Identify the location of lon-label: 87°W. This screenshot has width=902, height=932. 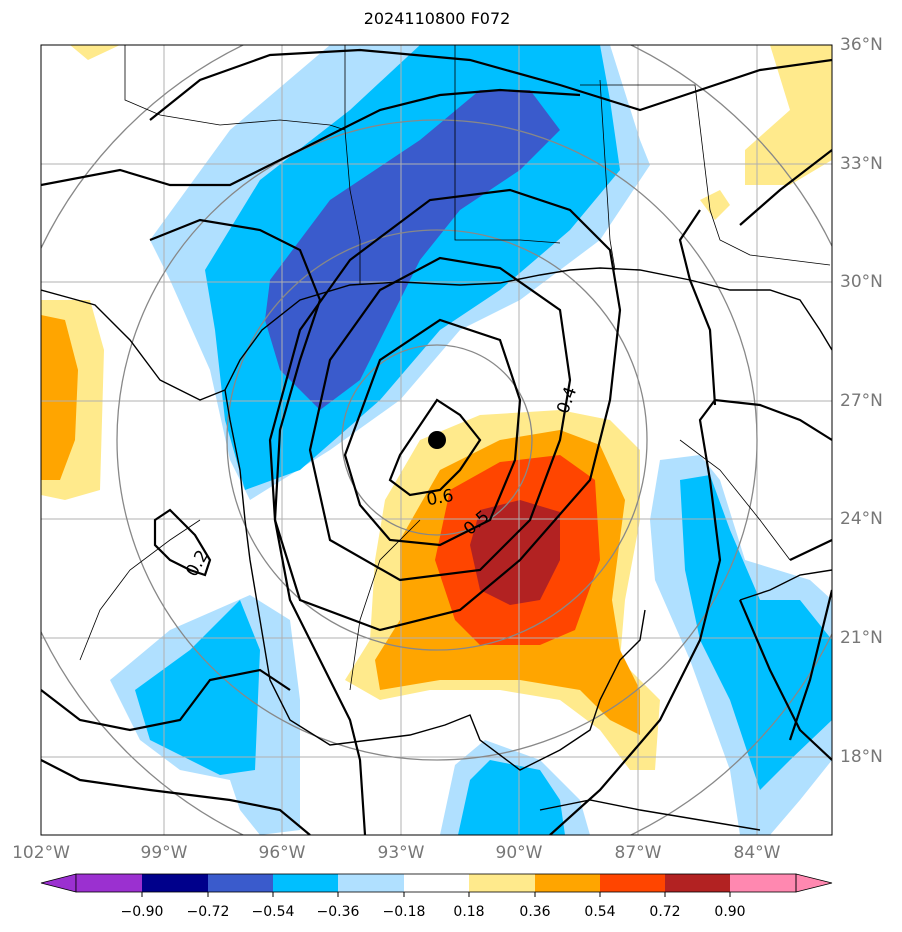
(638, 853).